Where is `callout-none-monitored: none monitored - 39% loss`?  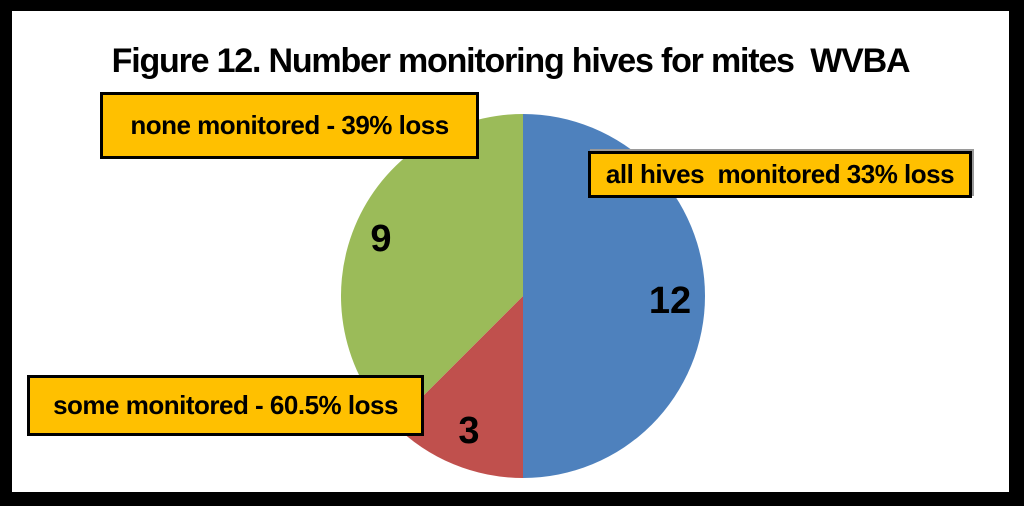
callout-none-monitored: none monitored - 39% loss is located at coordinates (289, 125).